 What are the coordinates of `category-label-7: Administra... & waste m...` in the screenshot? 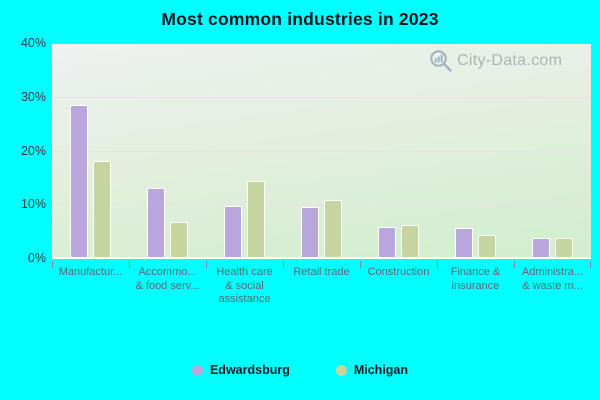 It's located at (552, 279).